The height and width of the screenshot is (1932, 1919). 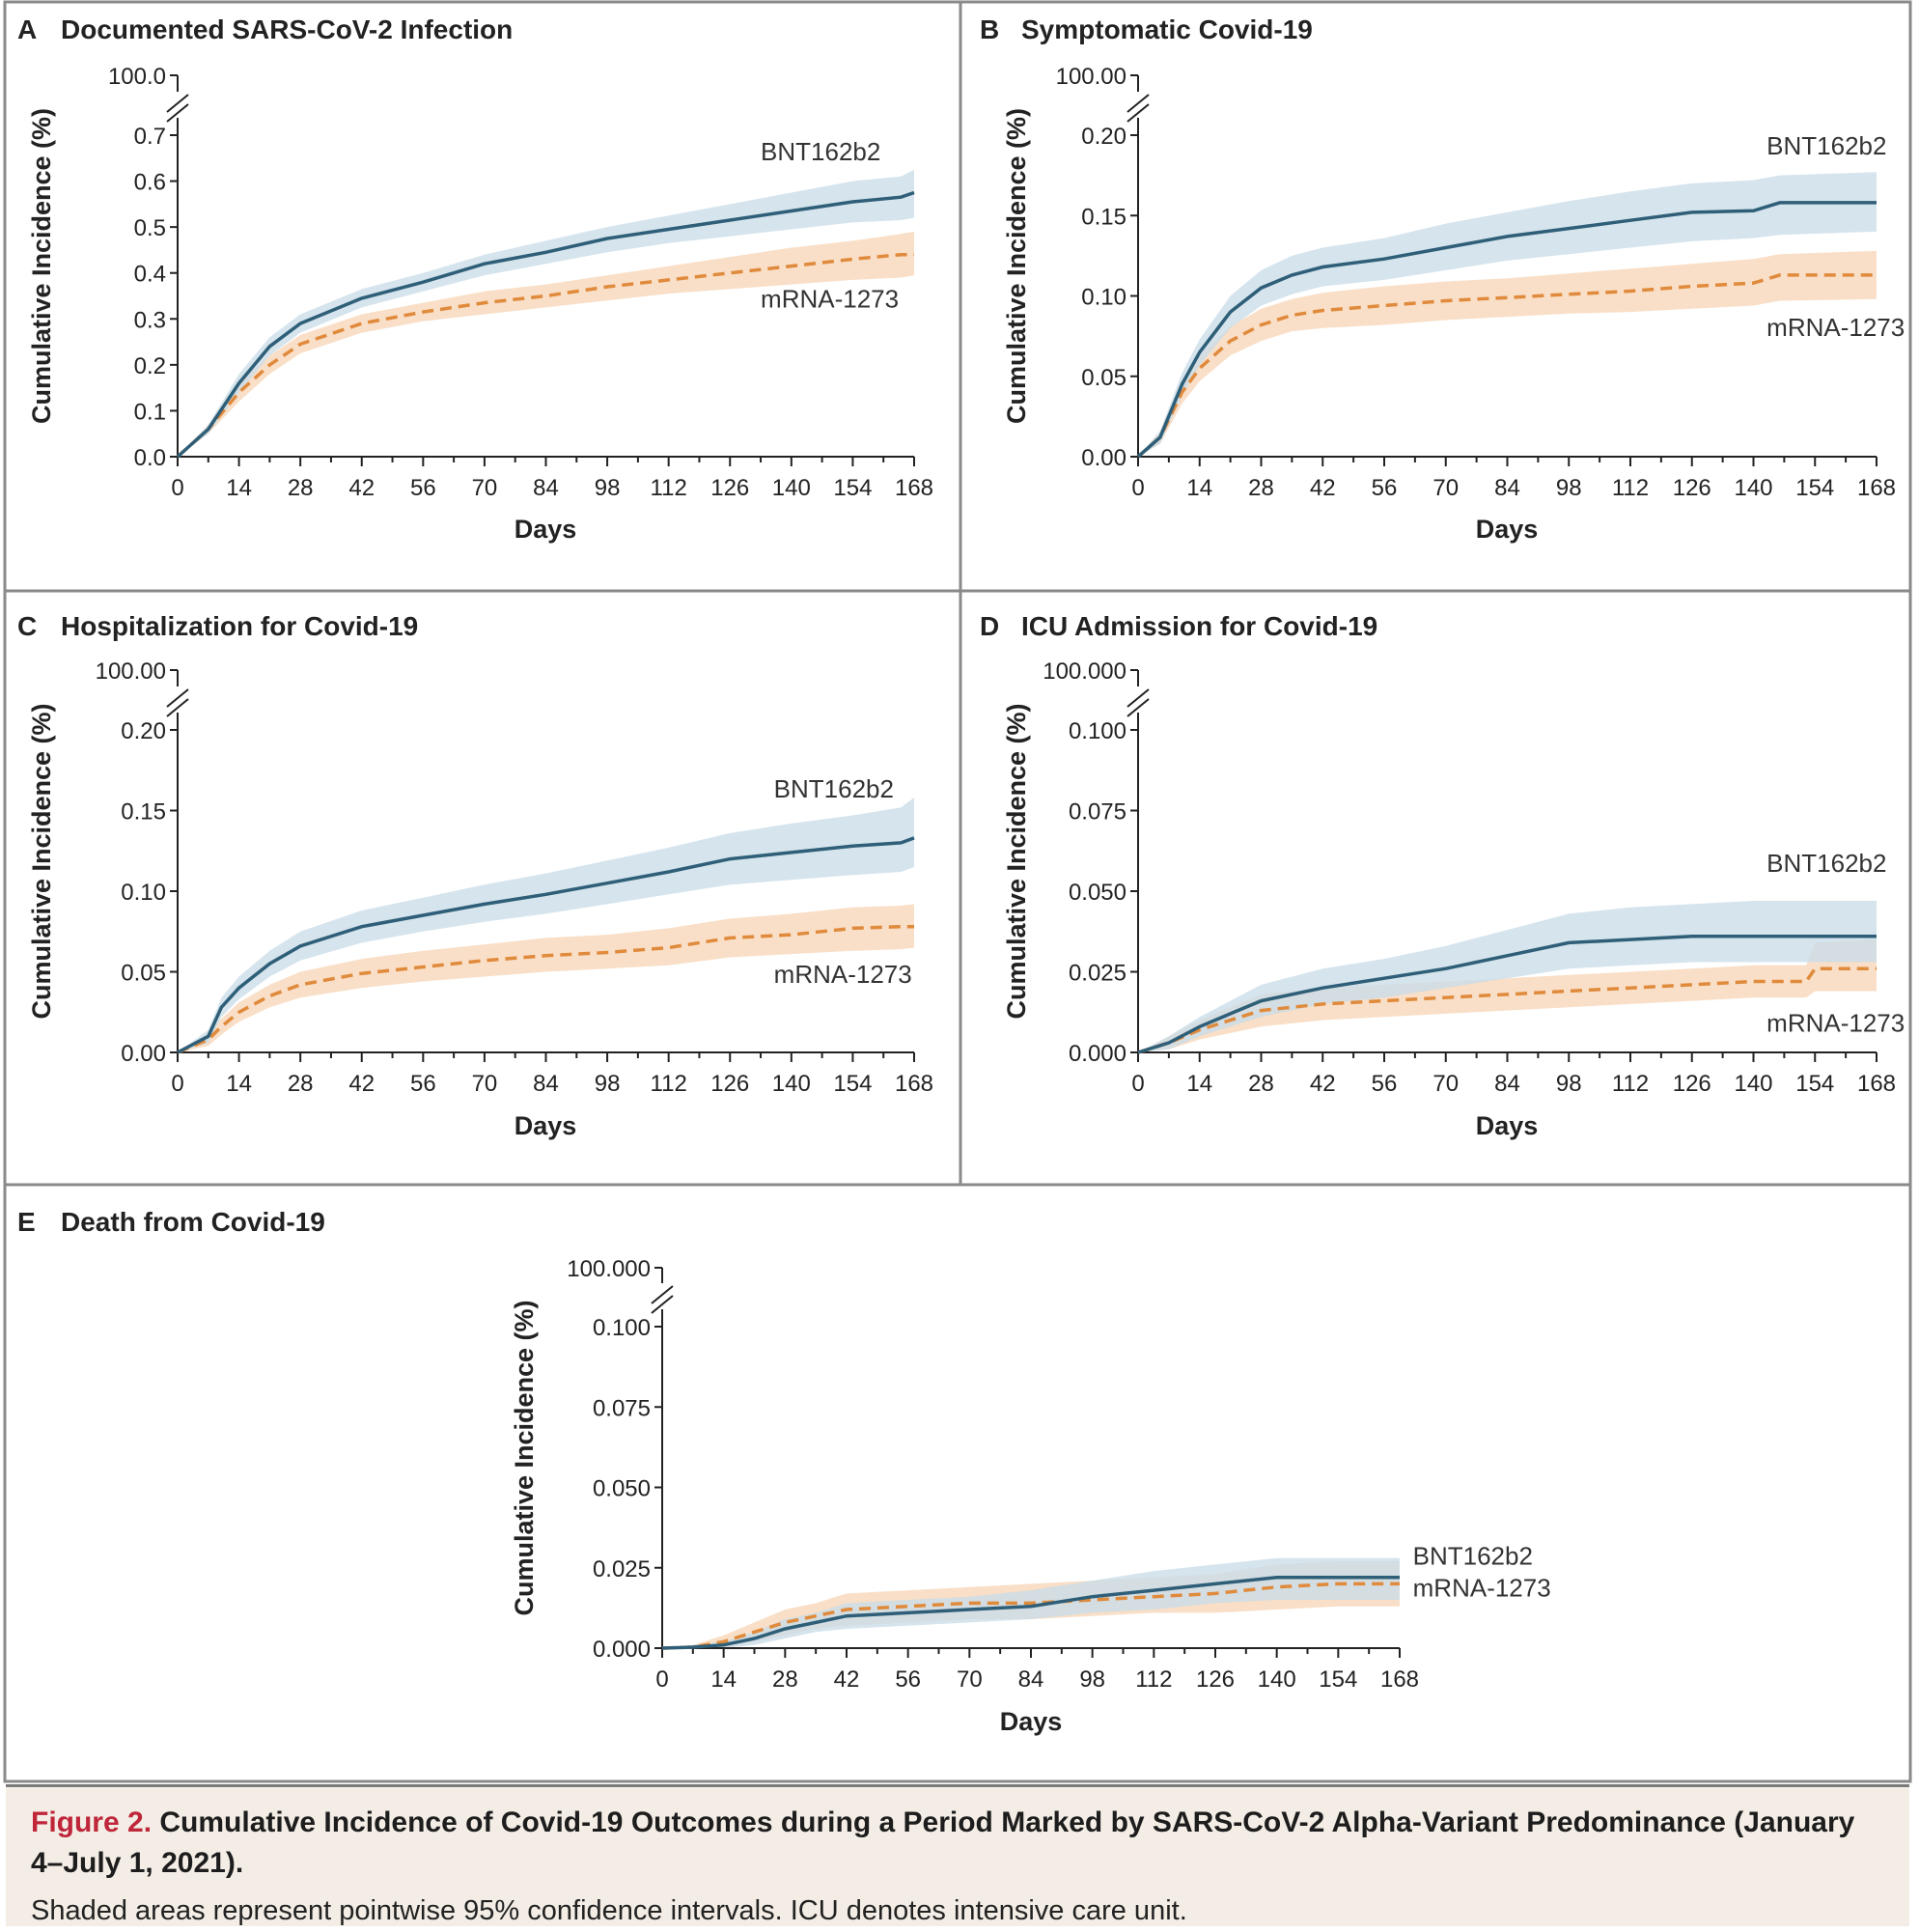 I want to click on panel-letter: A, so click(x=27, y=29).